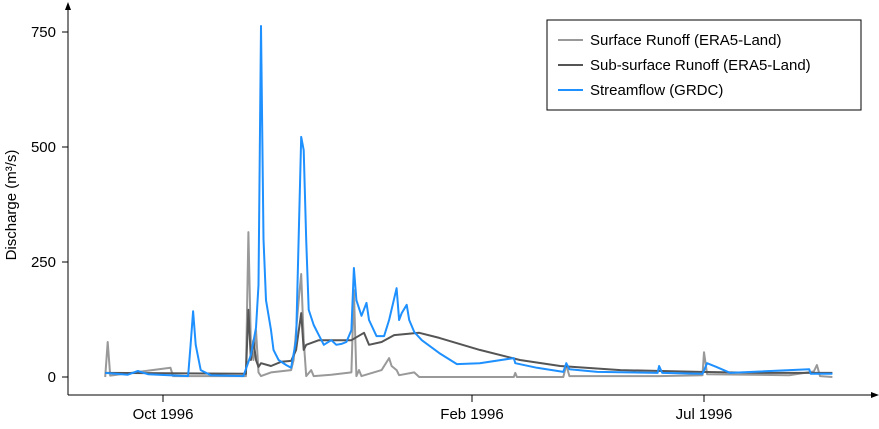 The width and height of the screenshot is (879, 429). What do you see at coordinates (43, 32) in the screenshot?
I see `y-tick-label: 750` at bounding box center [43, 32].